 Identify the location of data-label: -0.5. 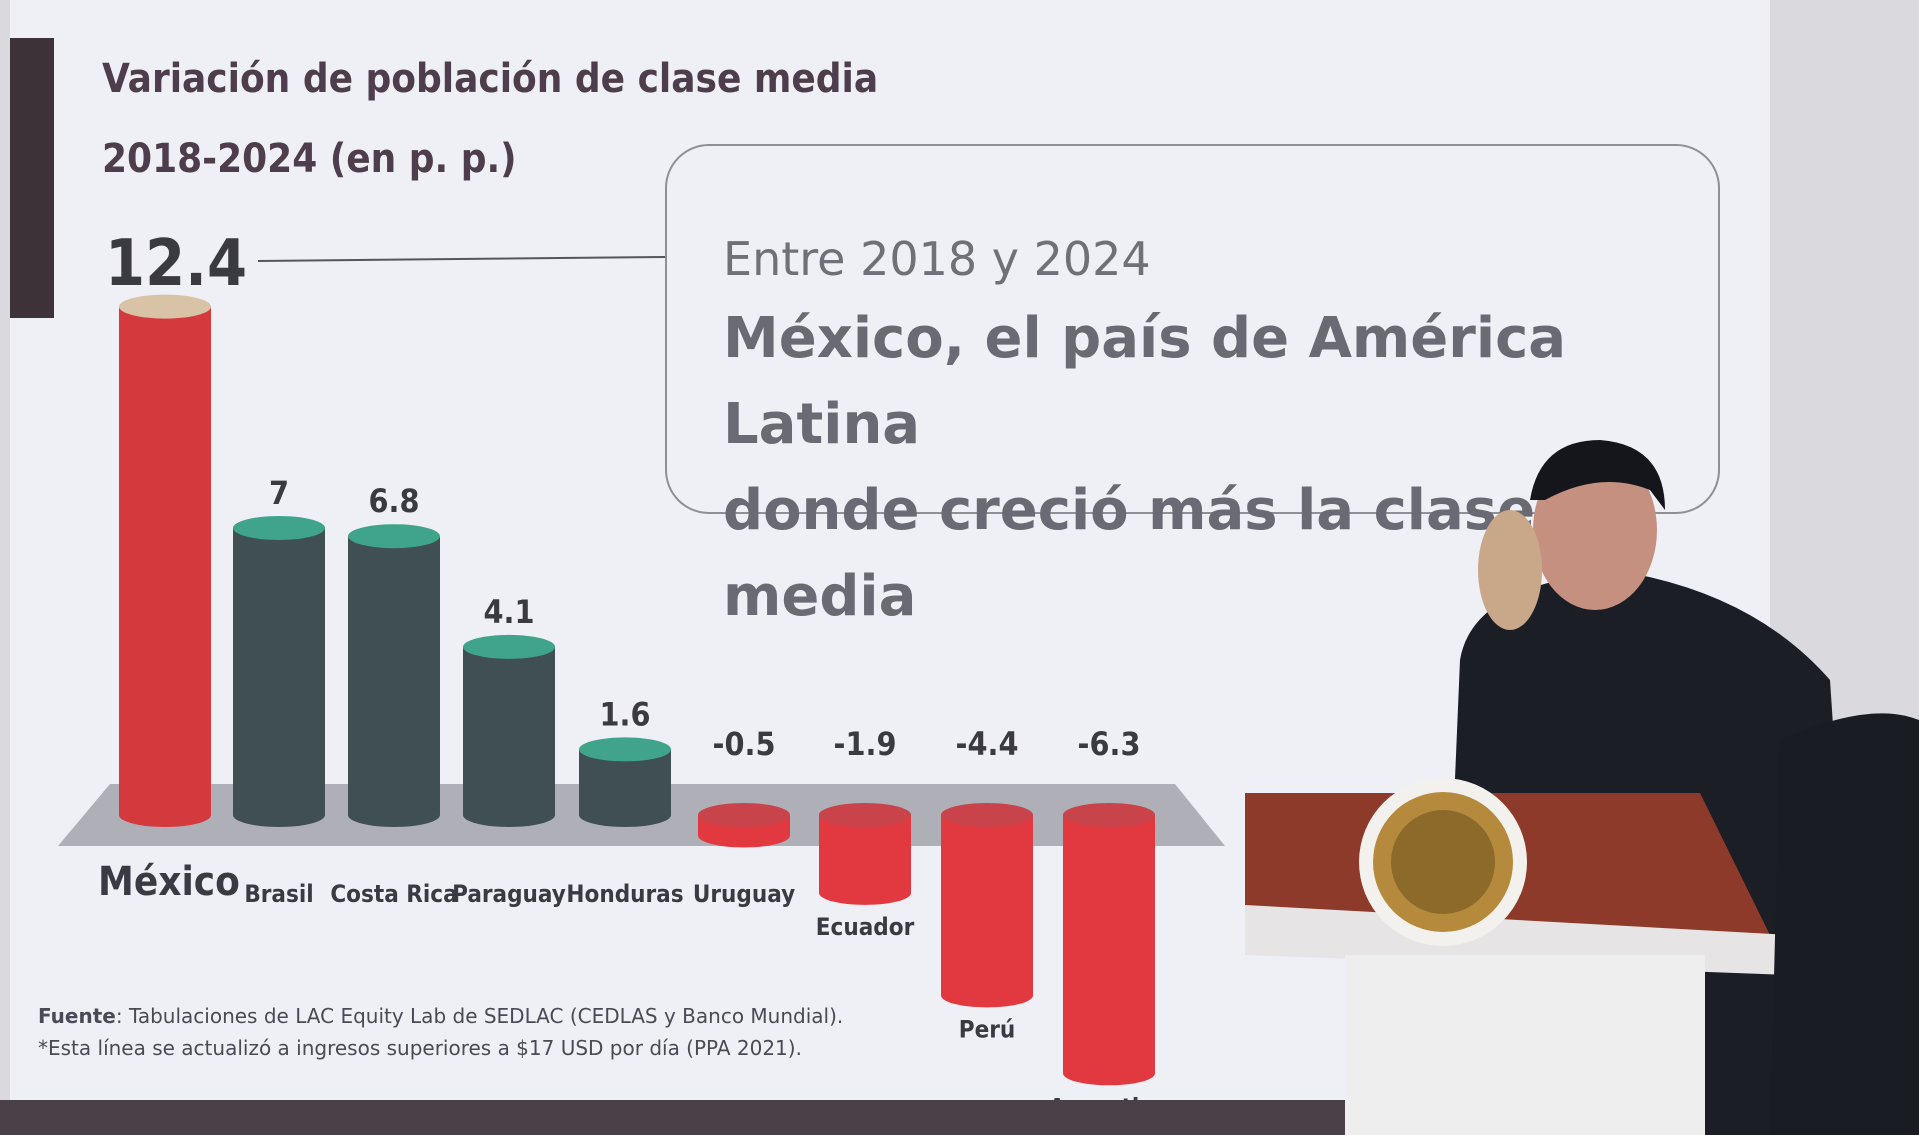
(744, 744).